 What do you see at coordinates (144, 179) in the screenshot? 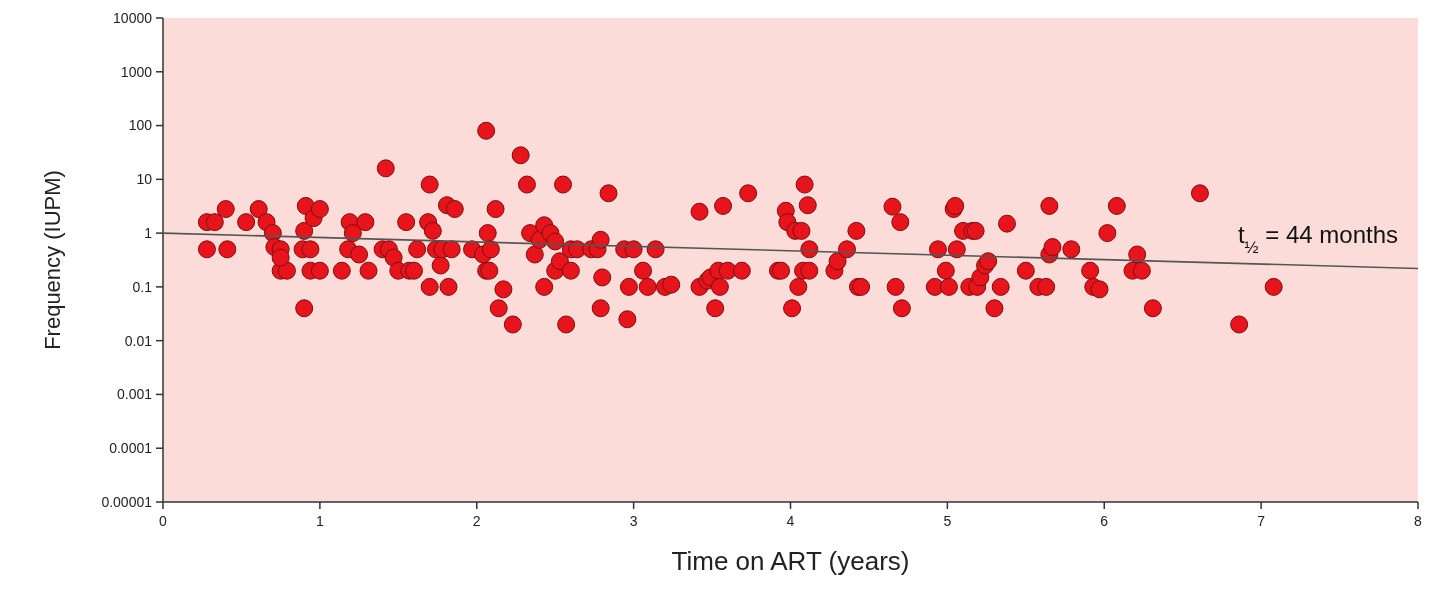
I see `y-tick-label: 10` at bounding box center [144, 179].